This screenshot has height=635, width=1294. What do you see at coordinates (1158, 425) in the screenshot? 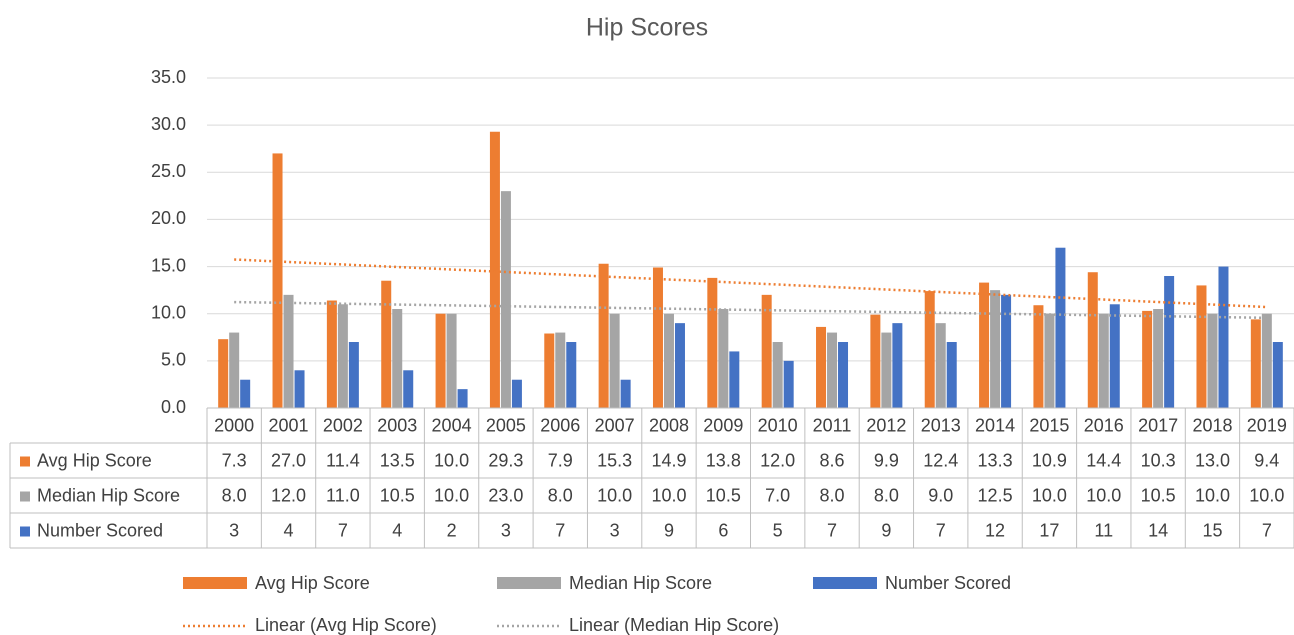
I see `x-tick-label: 2017` at bounding box center [1158, 425].